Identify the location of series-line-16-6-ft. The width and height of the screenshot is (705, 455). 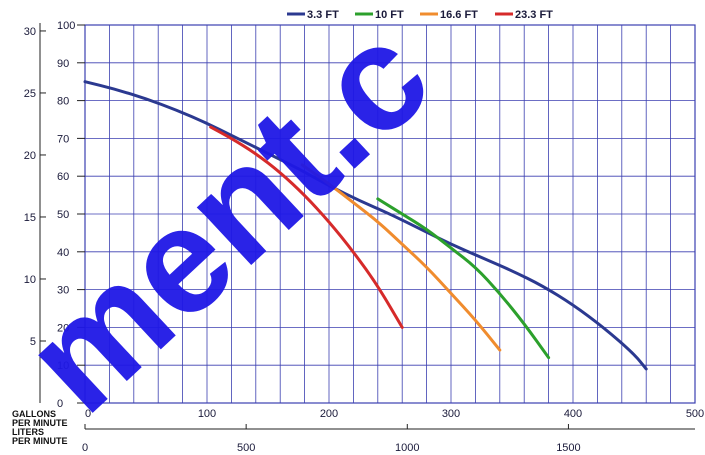
(401, 257).